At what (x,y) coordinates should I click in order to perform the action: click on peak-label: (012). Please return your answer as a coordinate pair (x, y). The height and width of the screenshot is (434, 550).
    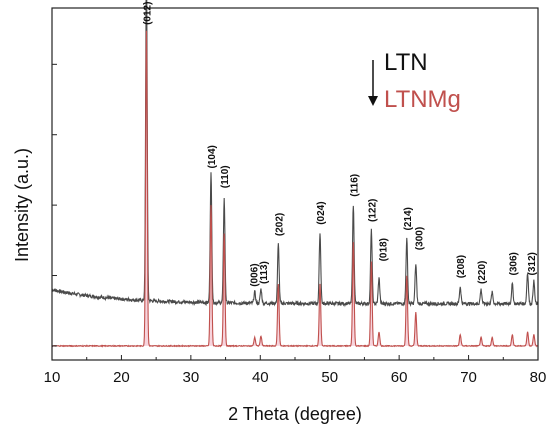
    Looking at the image, I should click on (147, 13).